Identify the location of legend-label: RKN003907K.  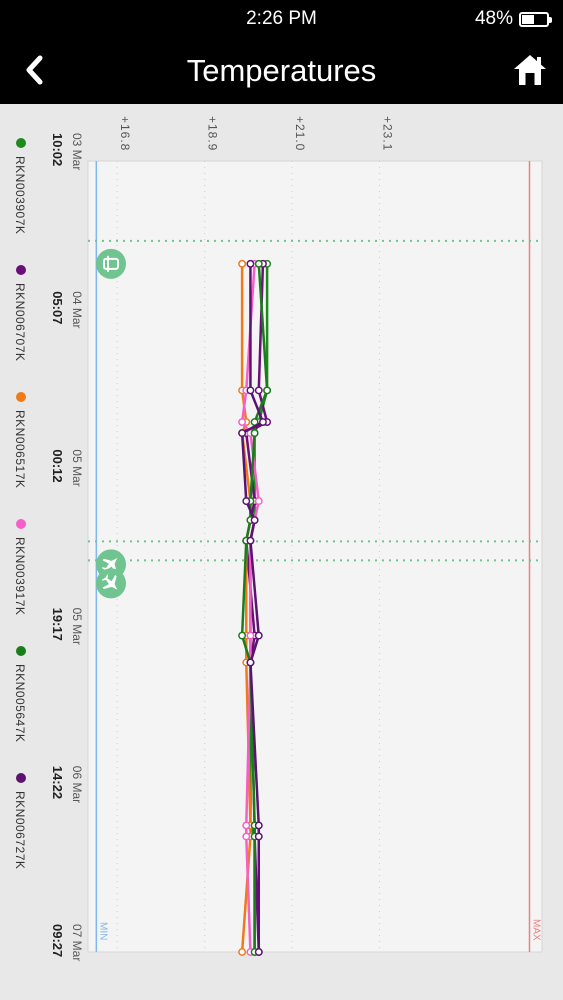
(20, 195).